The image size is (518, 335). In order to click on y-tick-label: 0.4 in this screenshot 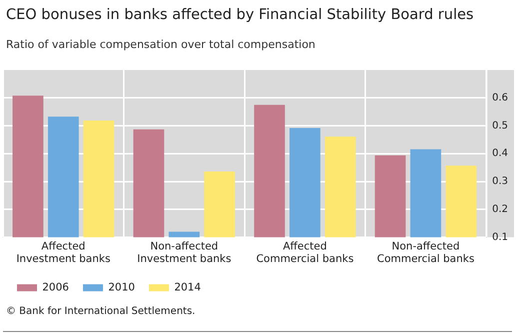, I will do `click(500, 154)`.